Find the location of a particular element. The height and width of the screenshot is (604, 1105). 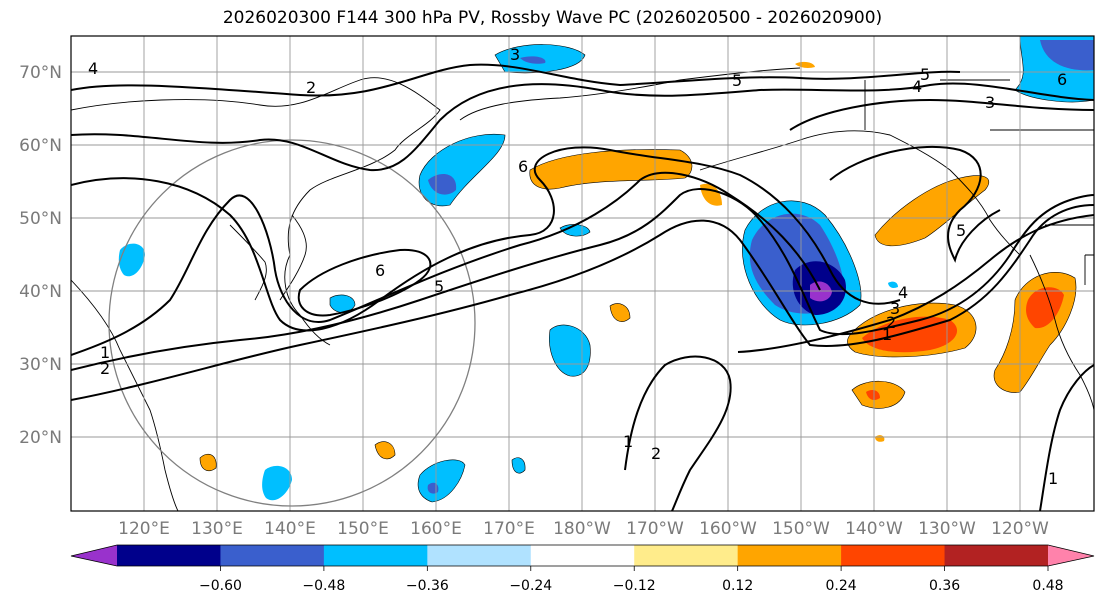

colorbar-extension-min is located at coordinates (94, 555).